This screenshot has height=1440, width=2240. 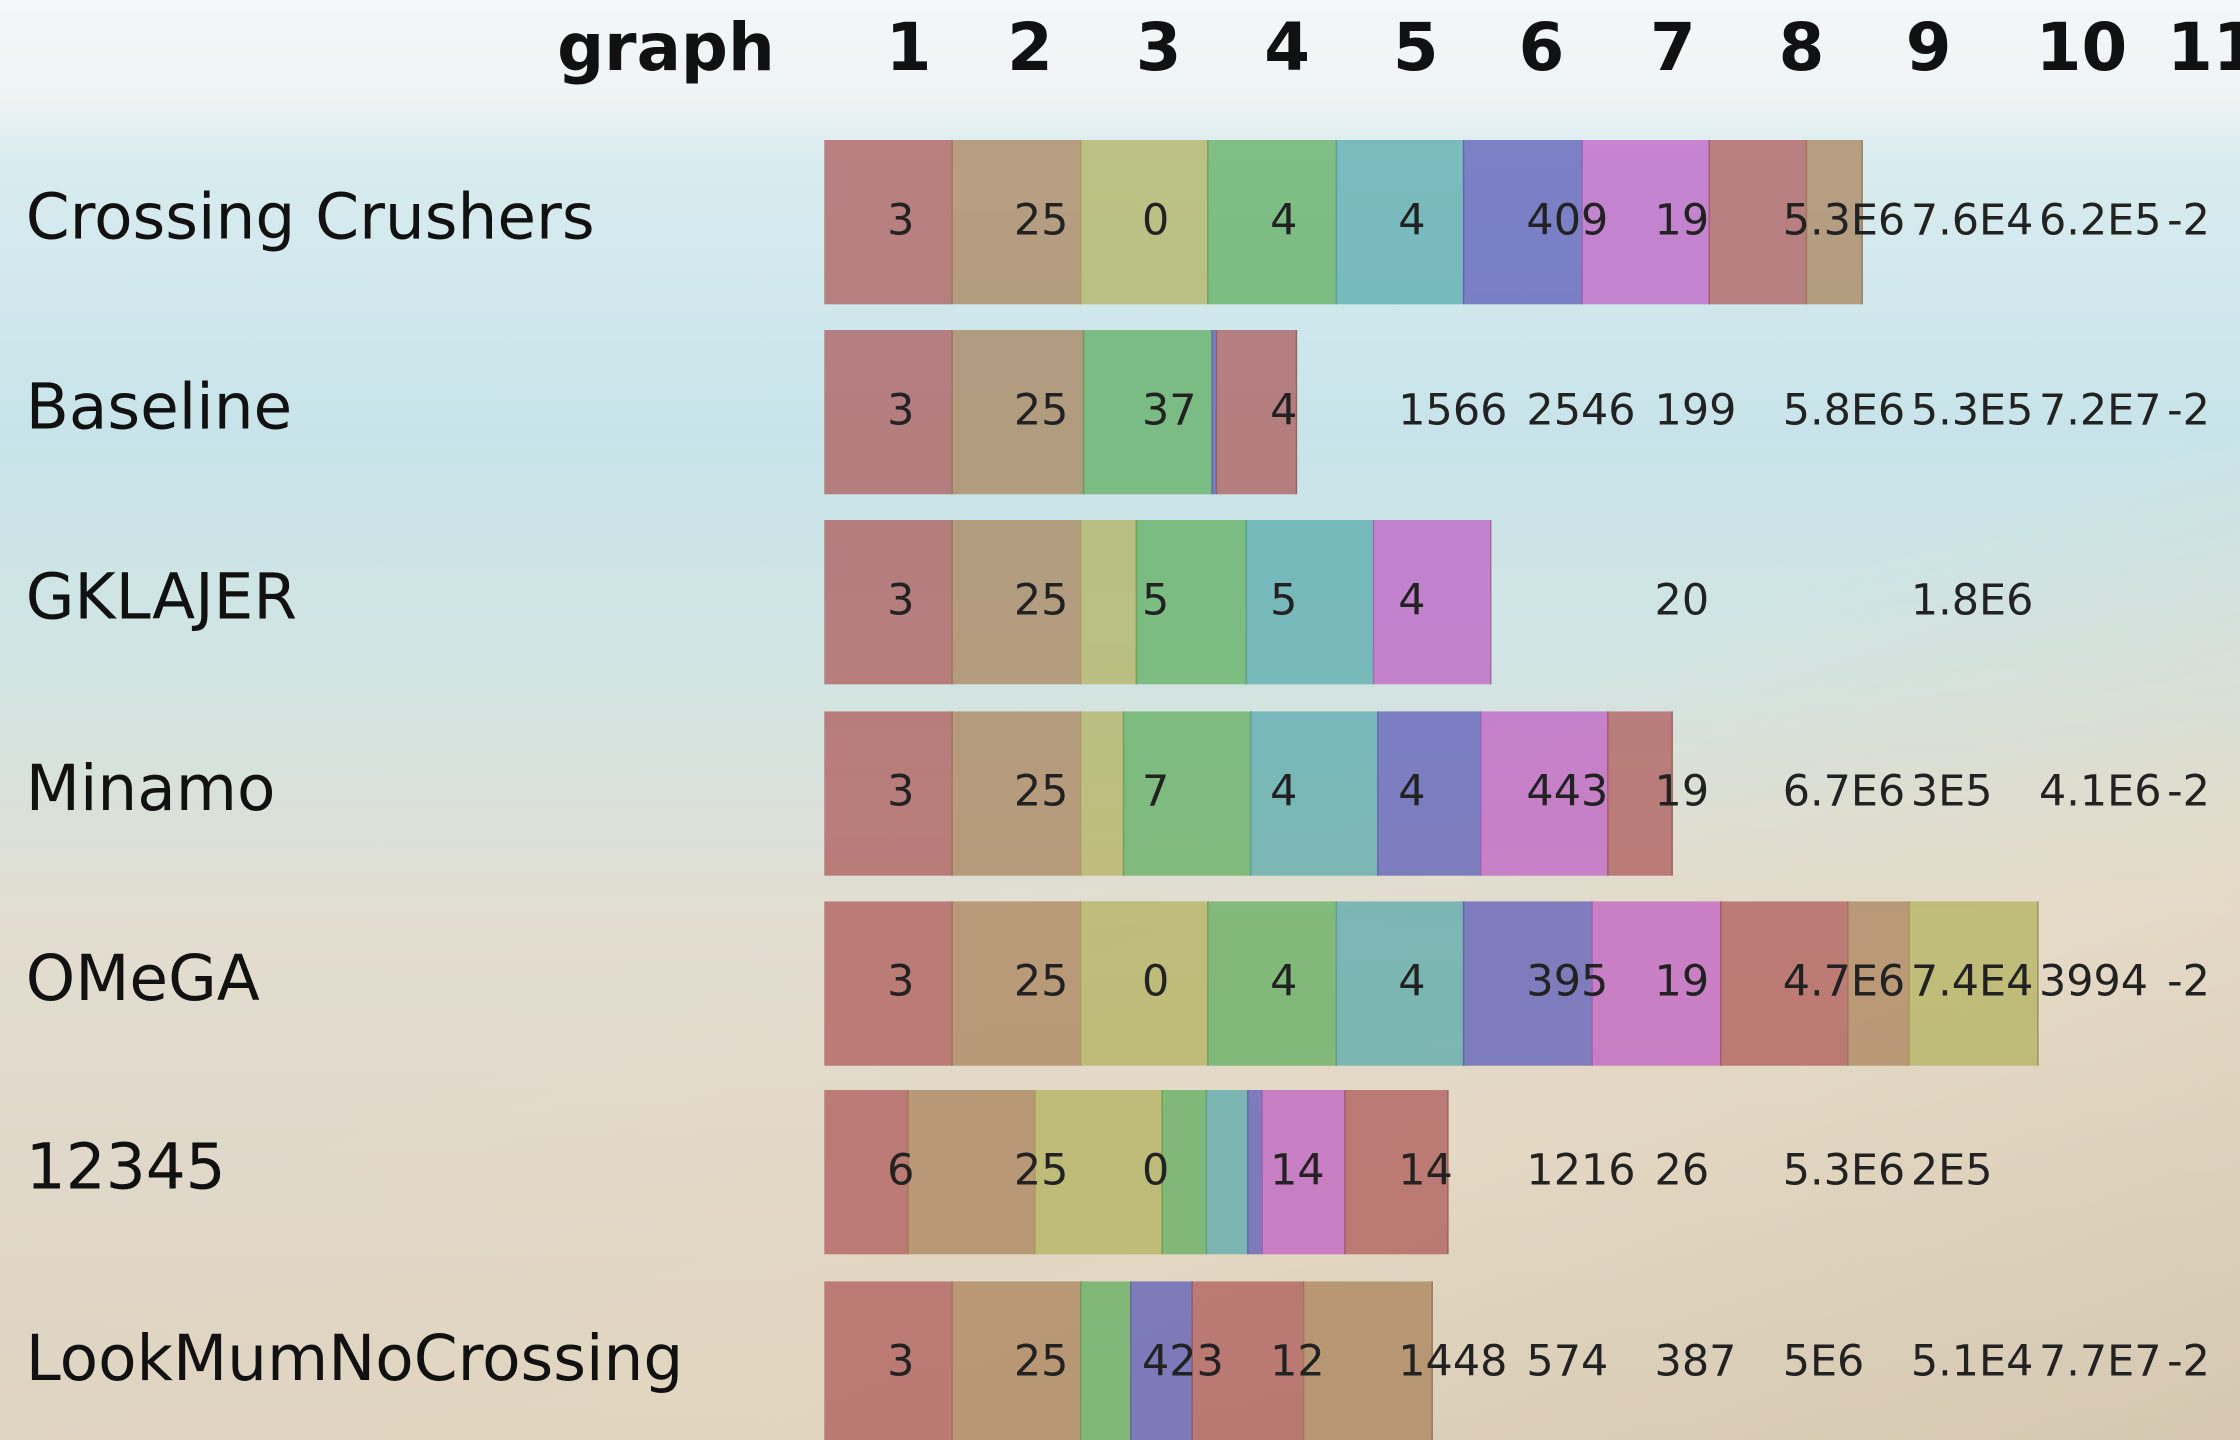 I want to click on score-cell: 2E5, so click(x=1951, y=1170).